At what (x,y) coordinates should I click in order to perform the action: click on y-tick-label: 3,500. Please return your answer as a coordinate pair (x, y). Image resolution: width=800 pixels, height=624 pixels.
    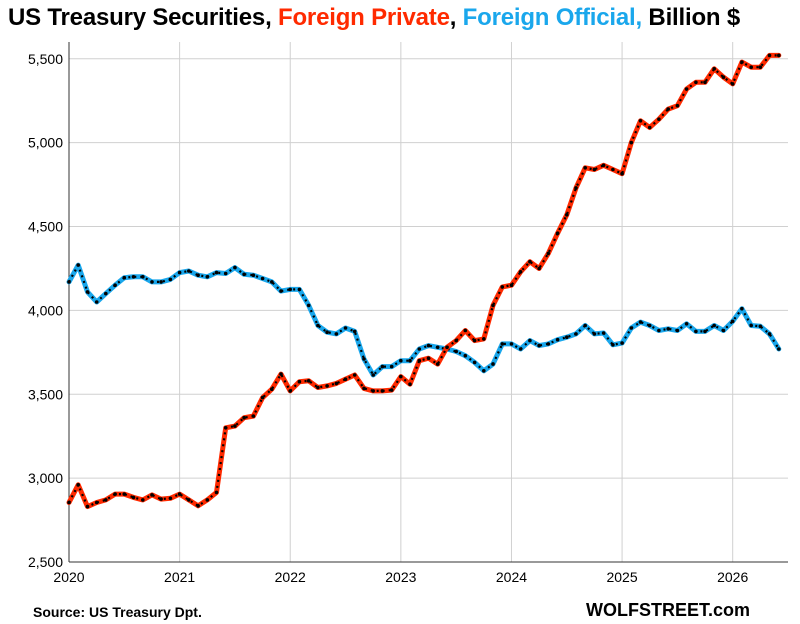
    Looking at the image, I should click on (45, 394).